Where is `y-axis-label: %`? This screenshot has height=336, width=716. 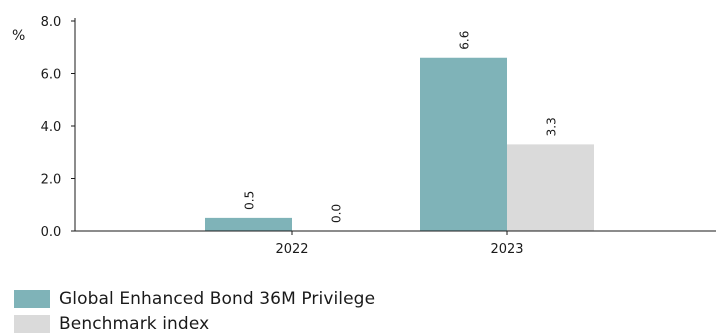 y-axis-label: % is located at coordinates (18, 36).